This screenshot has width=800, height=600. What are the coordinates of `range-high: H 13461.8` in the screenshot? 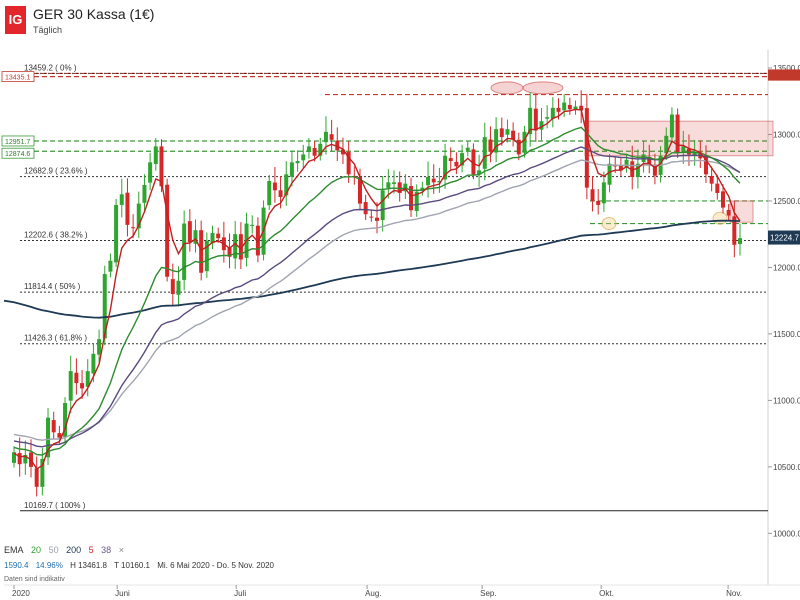 It's located at (88, 565).